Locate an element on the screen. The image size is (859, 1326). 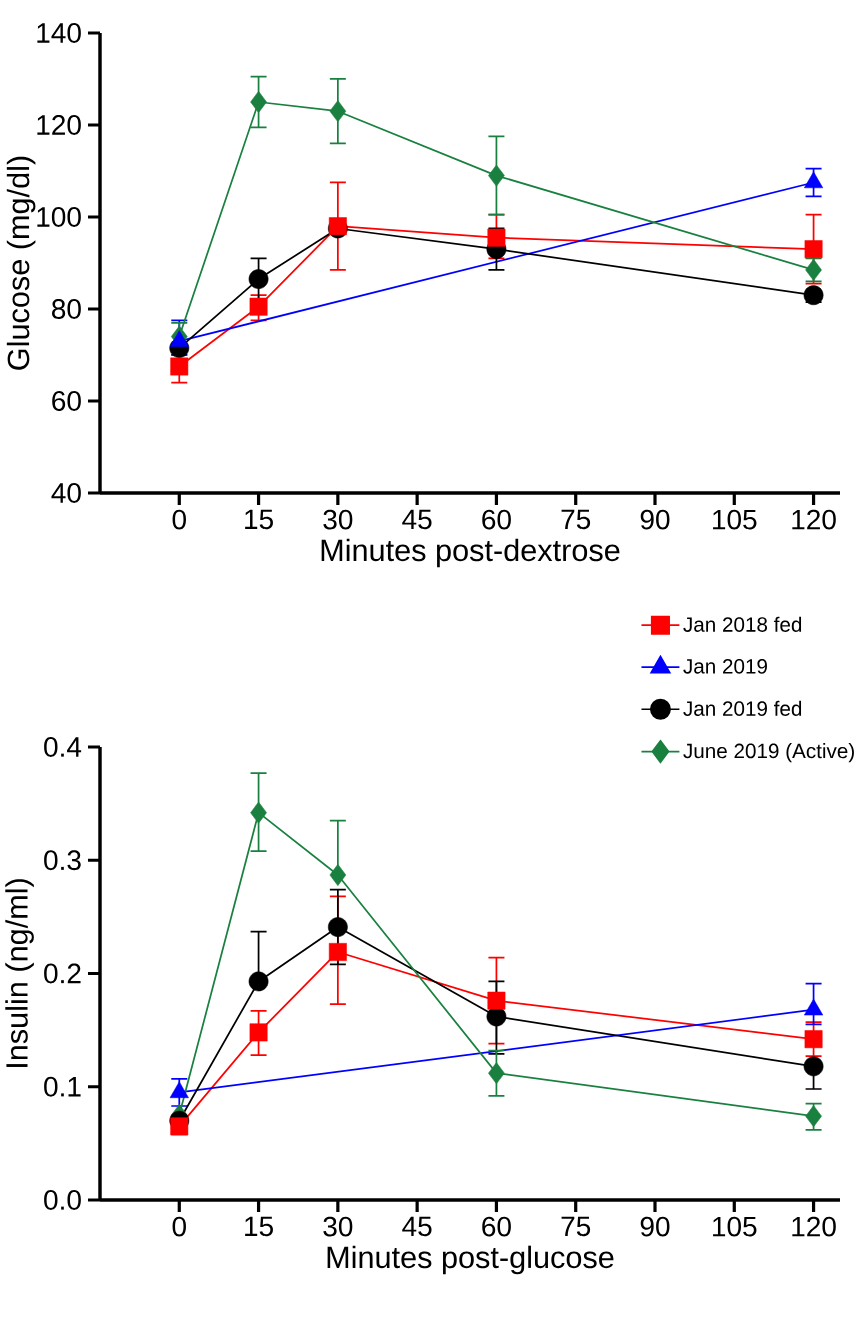
y-tick-label: 0.0 is located at coordinates (62, 1200).